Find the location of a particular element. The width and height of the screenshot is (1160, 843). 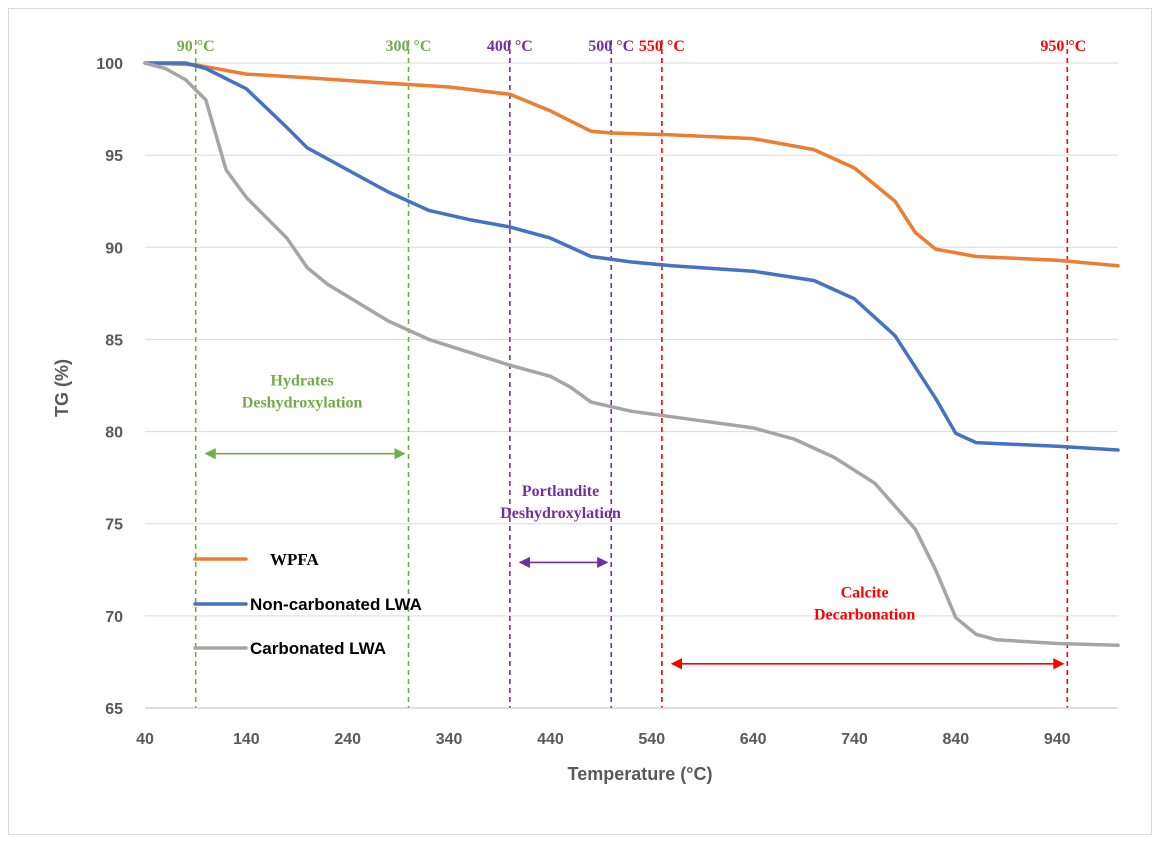

x-tick-label: 340 is located at coordinates (449, 739).